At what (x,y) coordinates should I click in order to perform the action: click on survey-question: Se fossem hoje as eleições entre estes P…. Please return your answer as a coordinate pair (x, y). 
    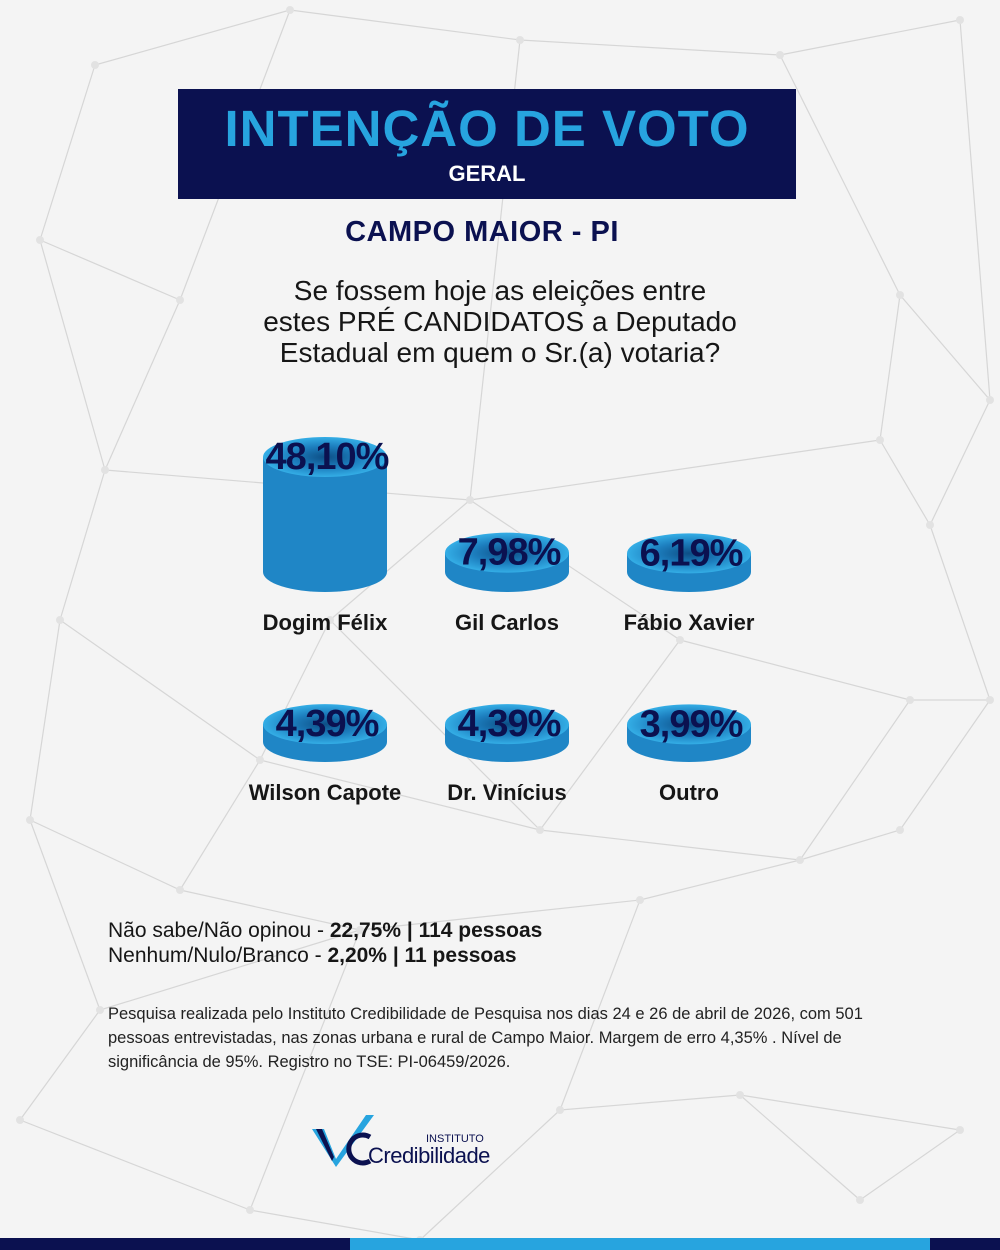
    Looking at the image, I should click on (500, 321).